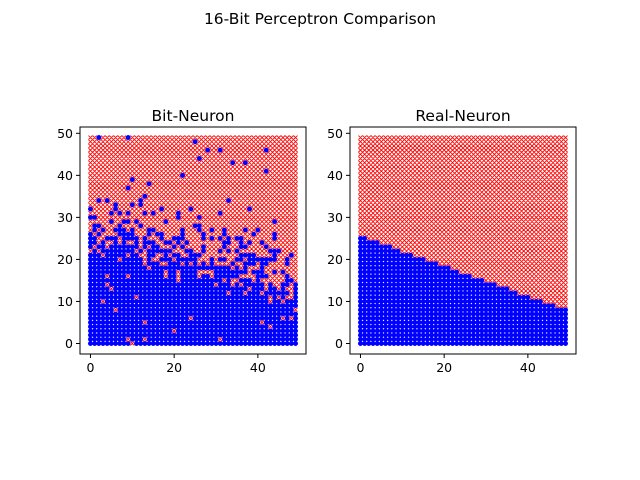 The height and width of the screenshot is (480, 640). Describe the element at coordinates (320, 19) in the screenshot. I see `figure-title: 16-Bit Perceptron Comparison` at that location.